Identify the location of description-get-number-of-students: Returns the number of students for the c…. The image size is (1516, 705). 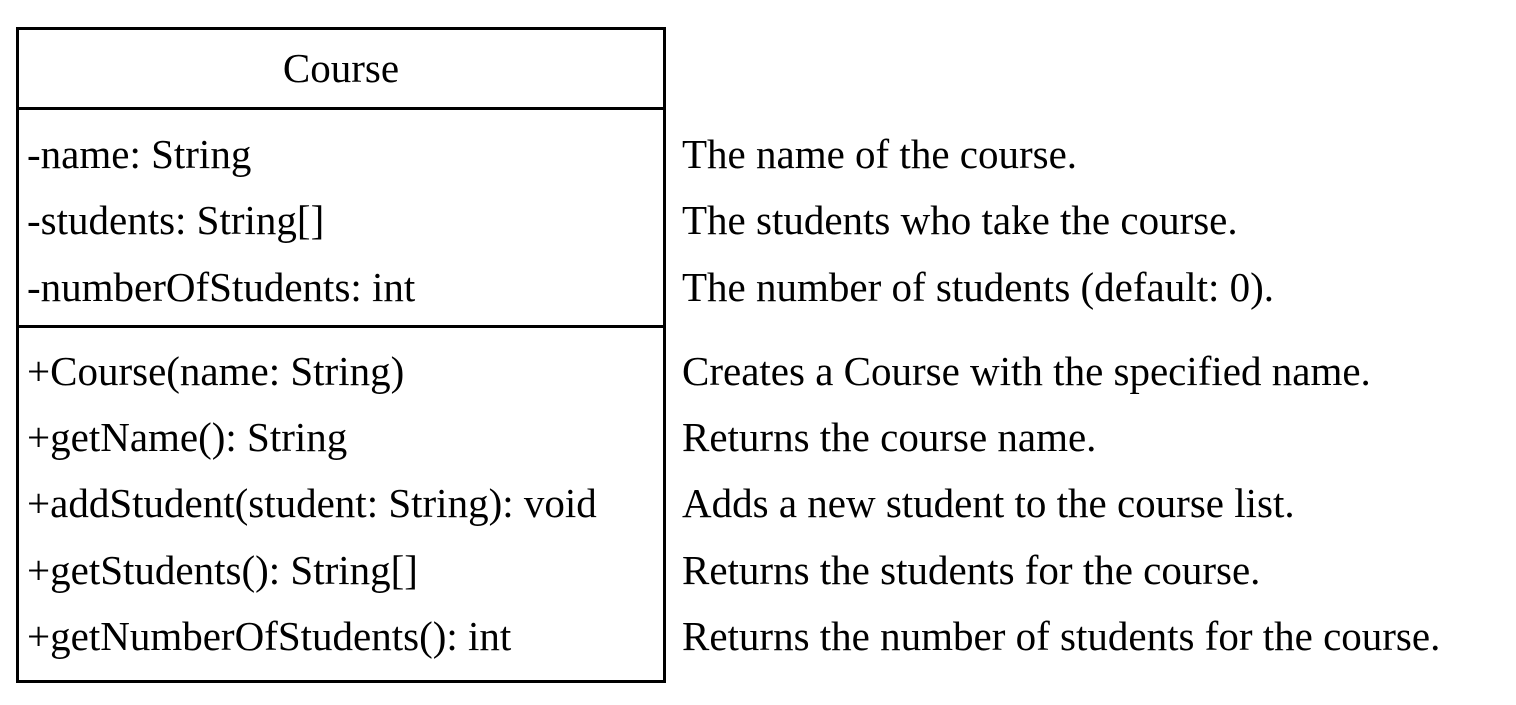
(1061, 636).